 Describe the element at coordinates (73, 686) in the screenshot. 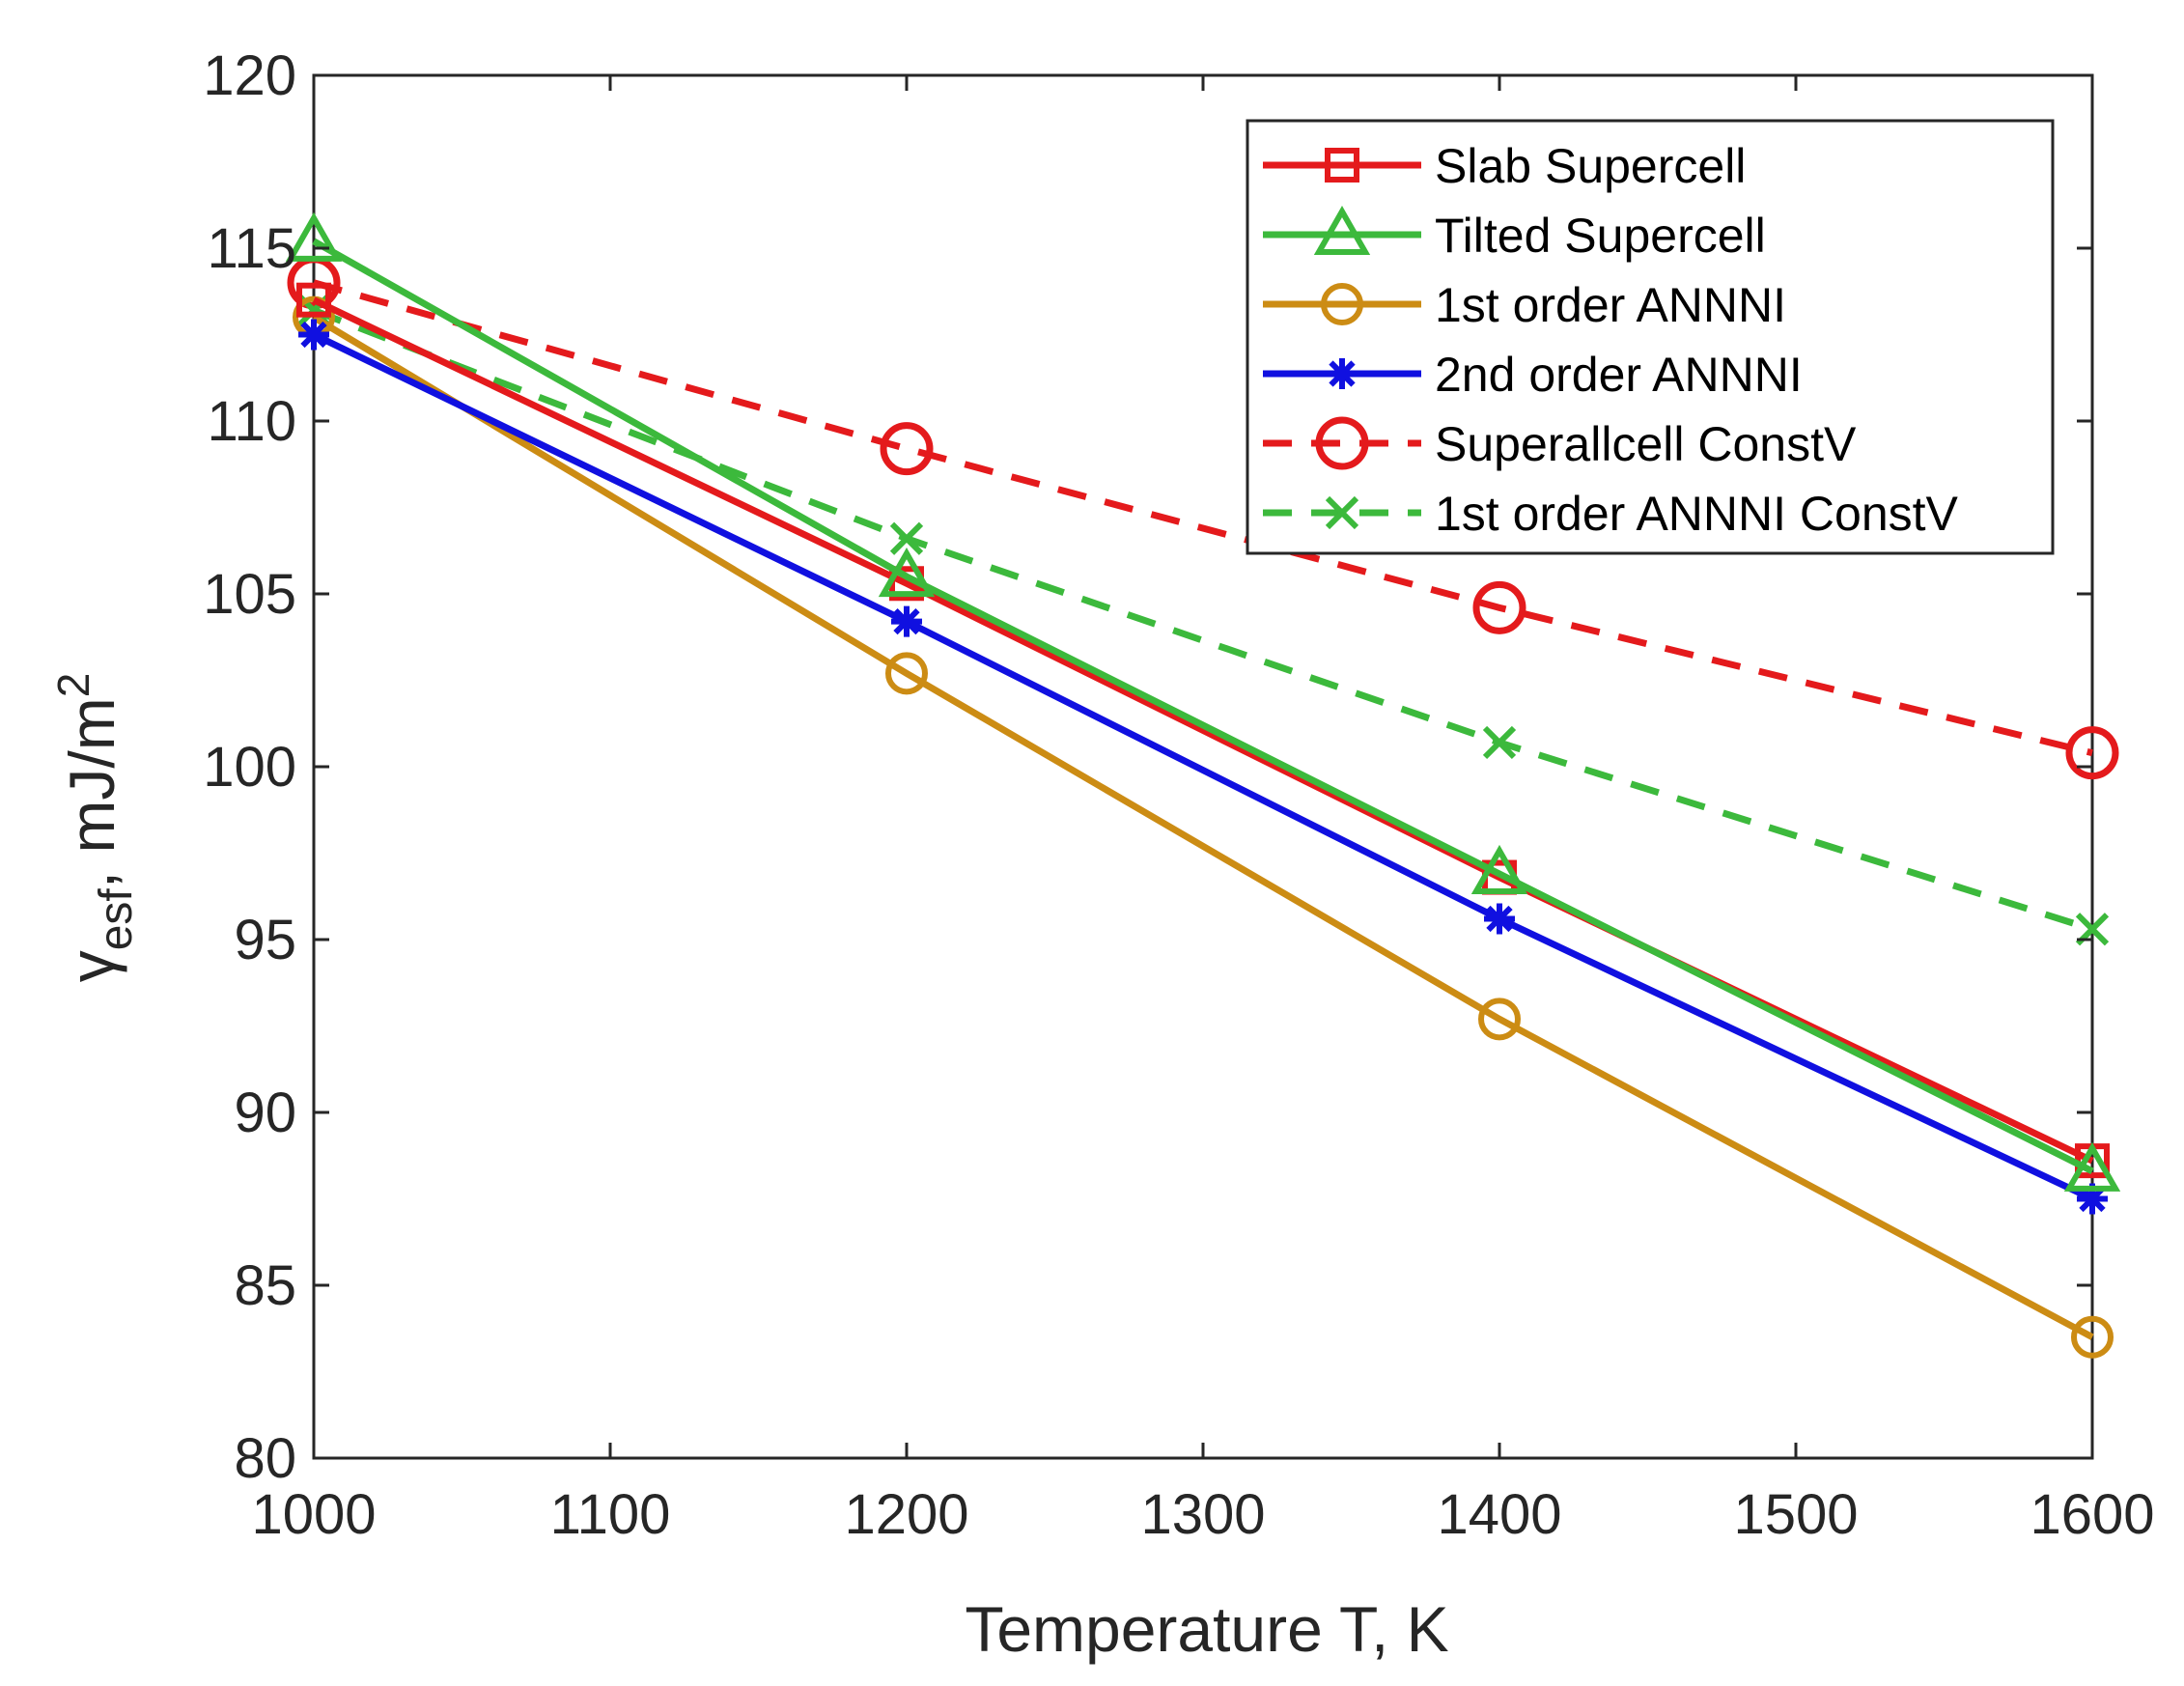

I see `y-axis-superscript: 2` at that location.